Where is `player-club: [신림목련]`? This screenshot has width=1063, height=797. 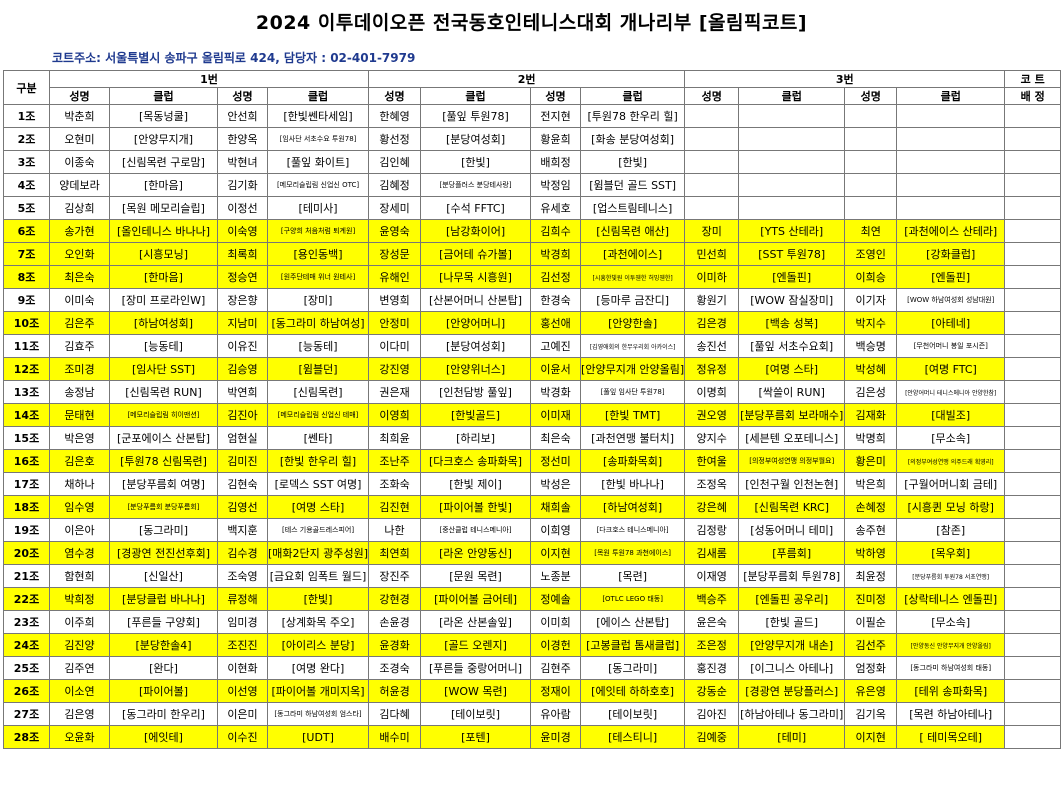
player-club: [신림목련] is located at coordinates (318, 392).